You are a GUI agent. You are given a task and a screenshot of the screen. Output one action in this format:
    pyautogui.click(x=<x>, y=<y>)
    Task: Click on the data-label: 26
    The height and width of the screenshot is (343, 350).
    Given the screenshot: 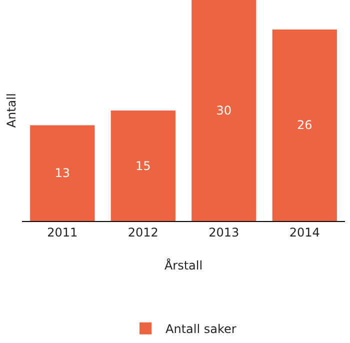 What is the action you would take?
    pyautogui.click(x=304, y=125)
    